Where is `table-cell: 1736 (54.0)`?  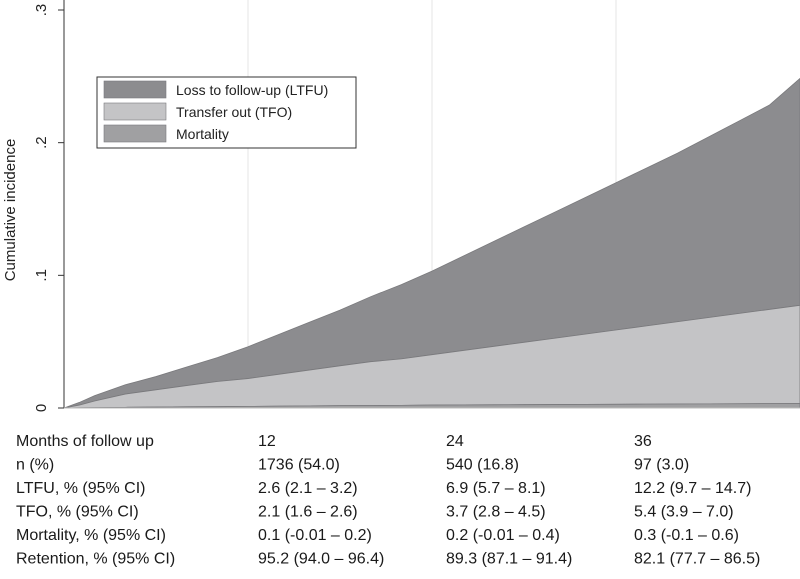
table-cell: 1736 (54.0) is located at coordinates (299, 465).